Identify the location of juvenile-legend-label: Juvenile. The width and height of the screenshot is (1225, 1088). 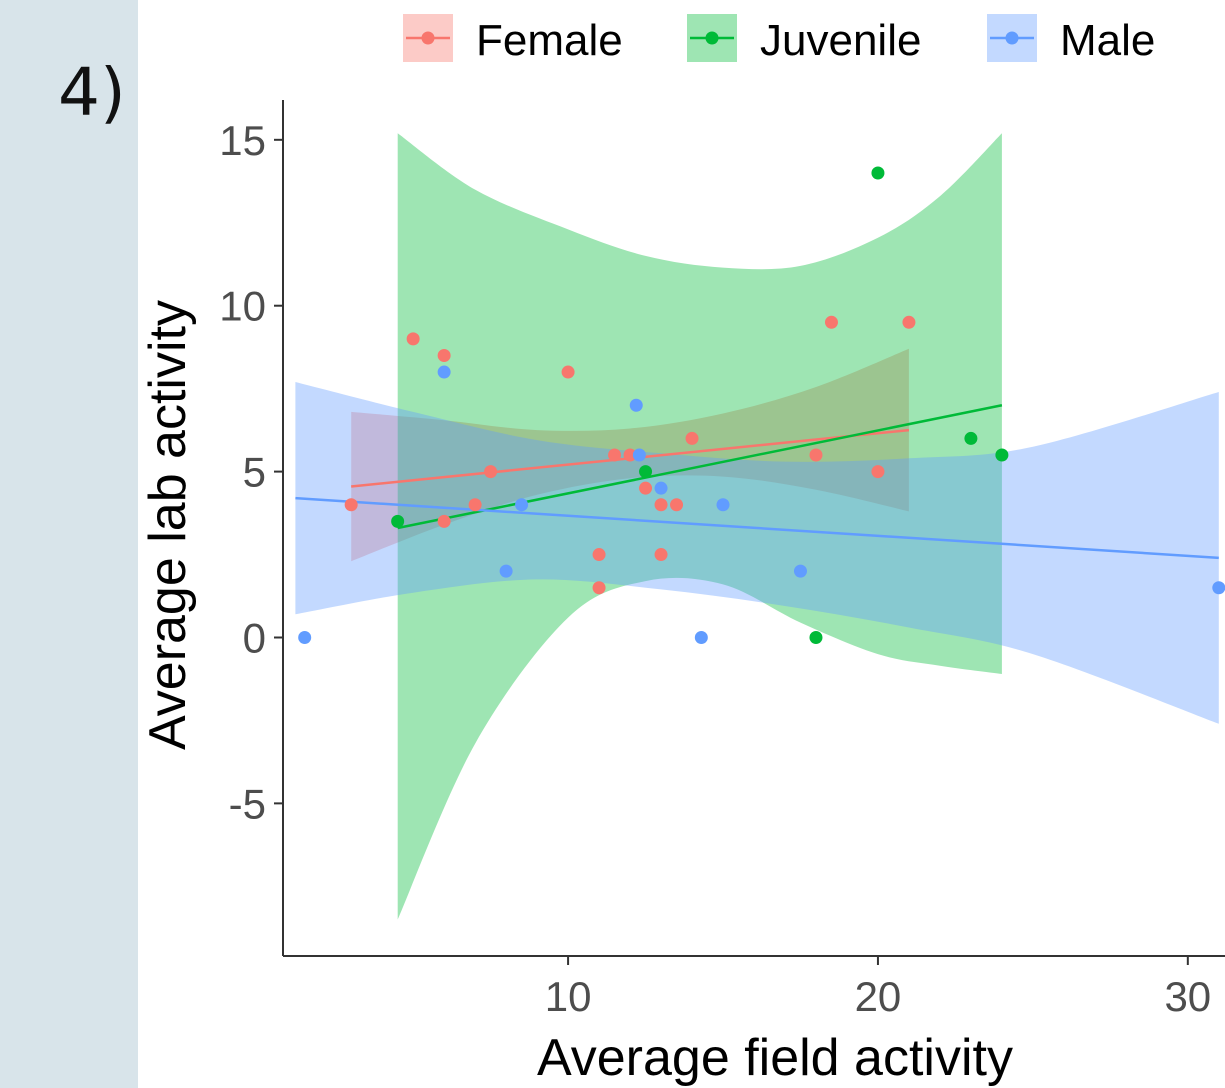
(840, 40).